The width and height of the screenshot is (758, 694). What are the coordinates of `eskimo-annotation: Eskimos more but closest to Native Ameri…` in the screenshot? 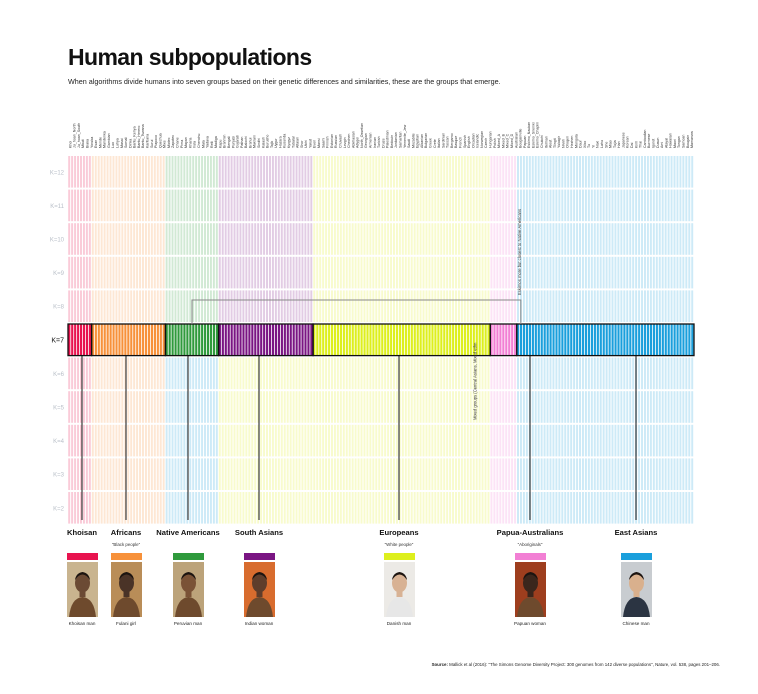 It's located at (519, 252).